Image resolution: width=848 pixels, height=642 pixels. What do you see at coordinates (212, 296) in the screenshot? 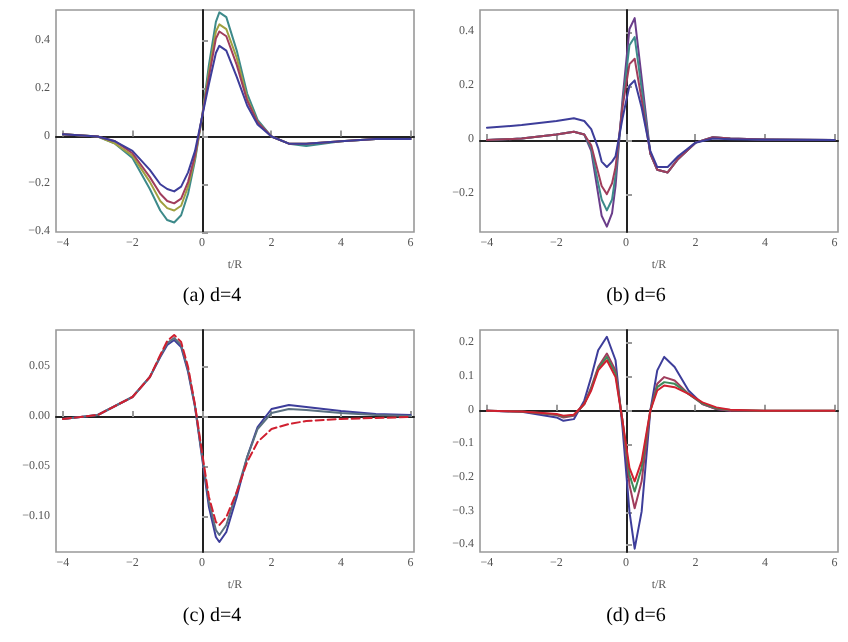
I see `text: (a) d=4` at bounding box center [212, 296].